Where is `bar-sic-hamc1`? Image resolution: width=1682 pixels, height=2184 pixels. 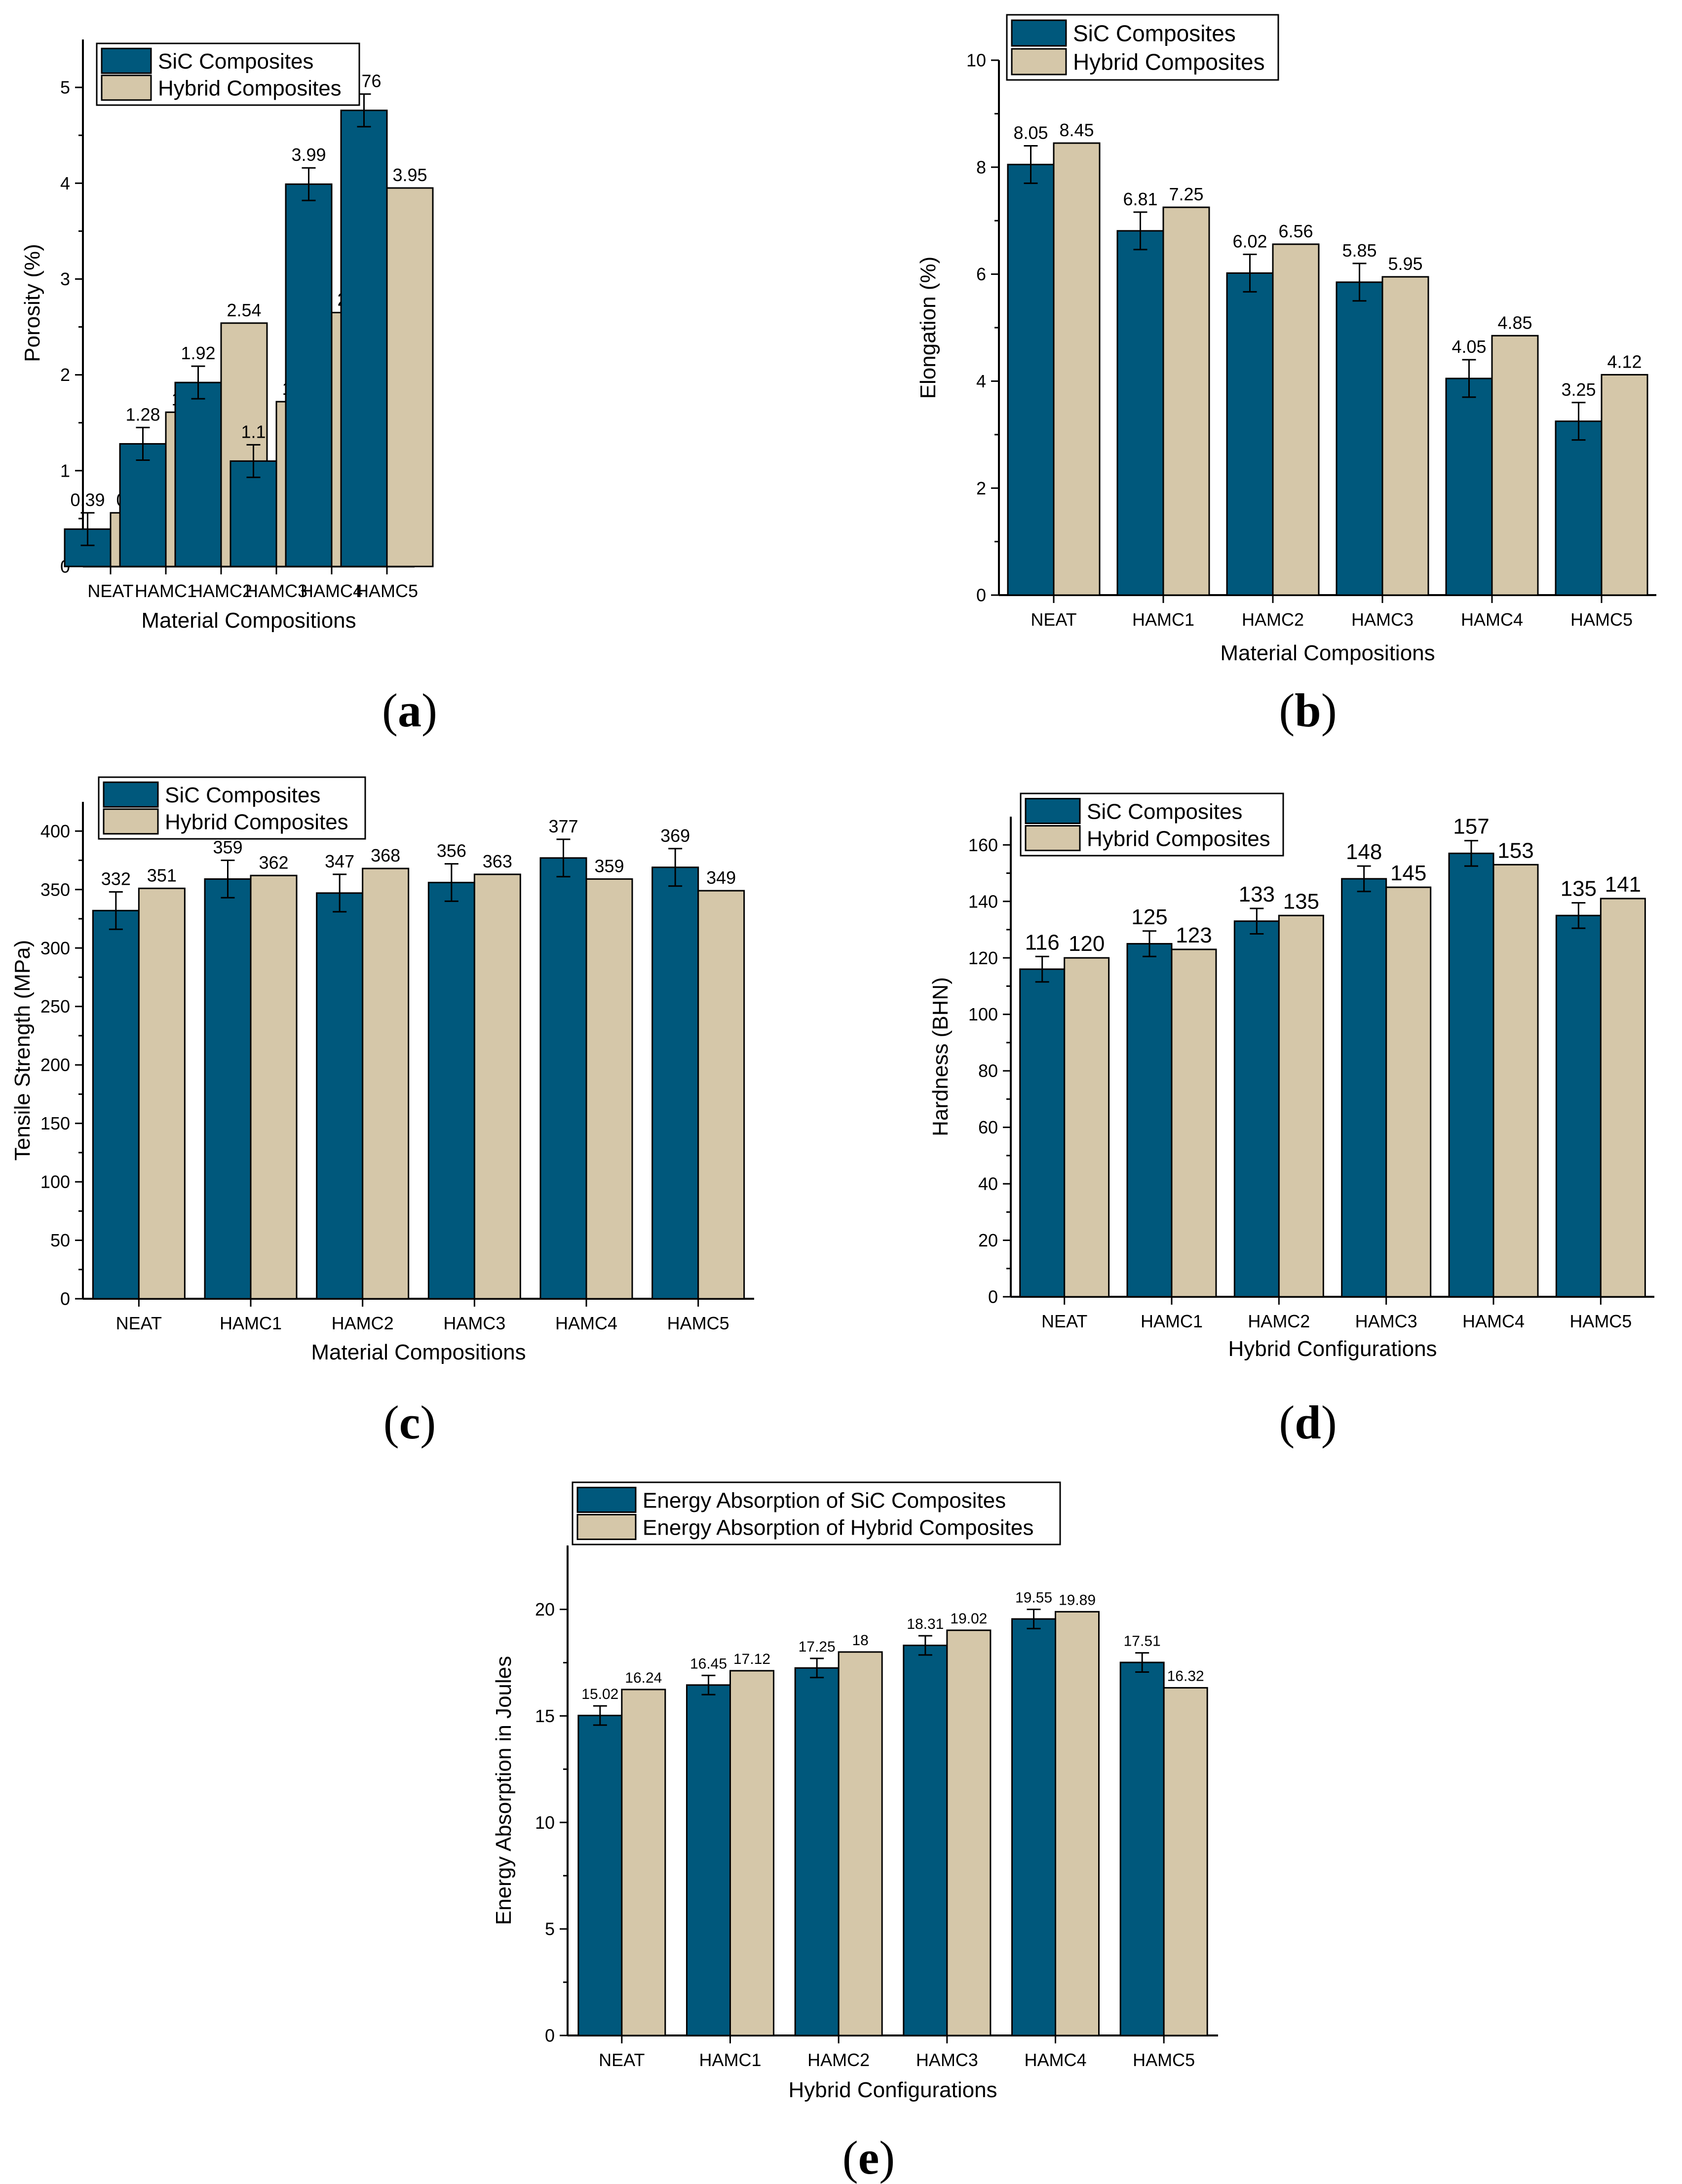
bar-sic-hamc1 is located at coordinates (143, 505).